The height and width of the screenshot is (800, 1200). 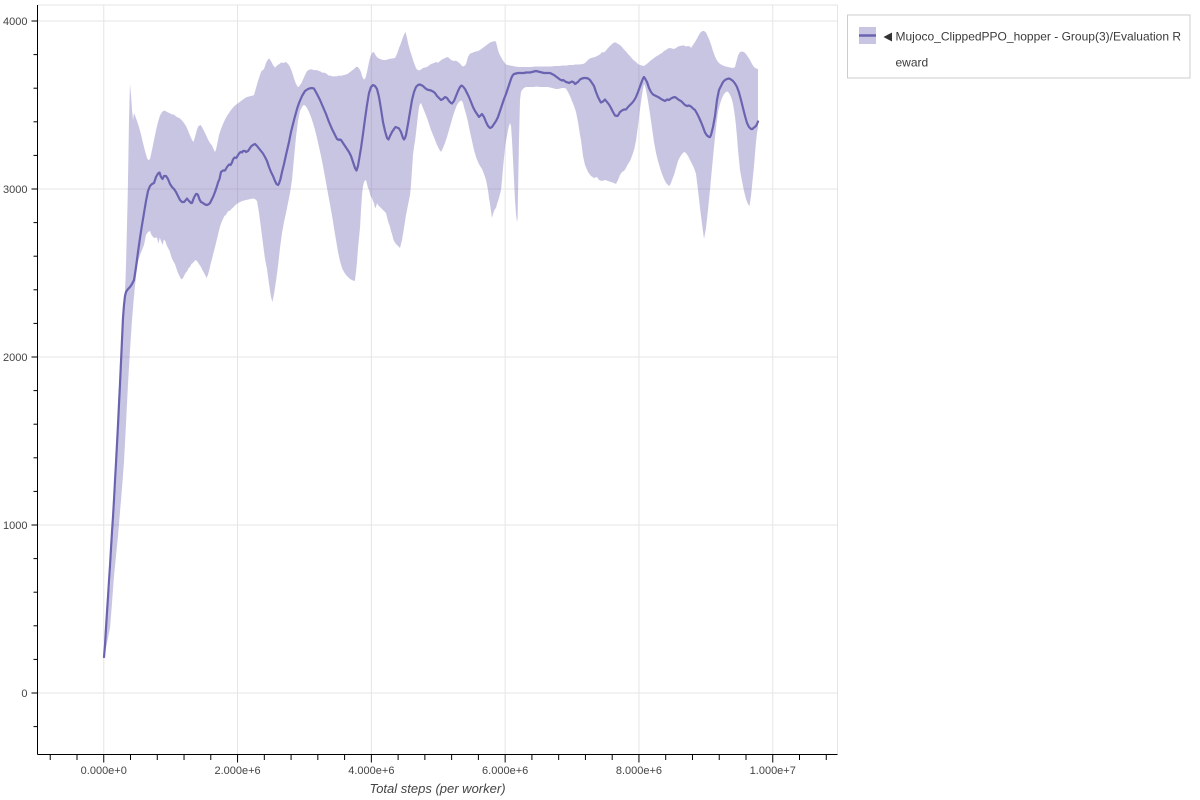 I want to click on svg-text: 1000, so click(x=15, y=526).